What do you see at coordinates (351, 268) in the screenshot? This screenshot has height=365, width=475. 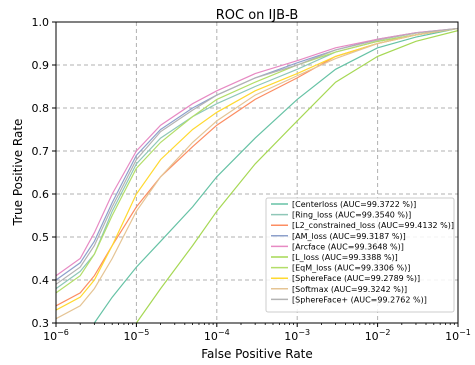 I see `legend-entry-6: [EqM_loss (AUC=99.3306 %)]` at bounding box center [351, 268].